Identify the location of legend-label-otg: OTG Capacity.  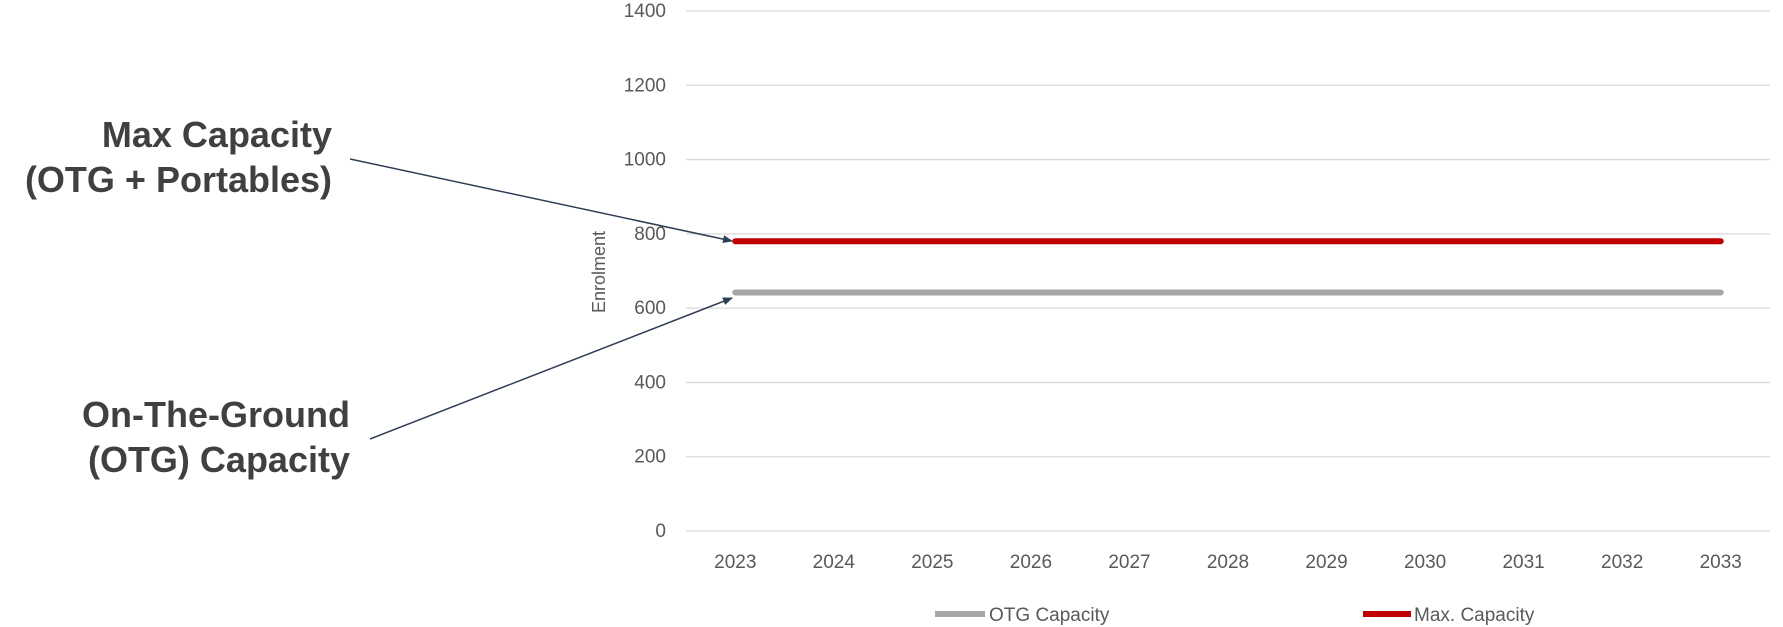
(1049, 615).